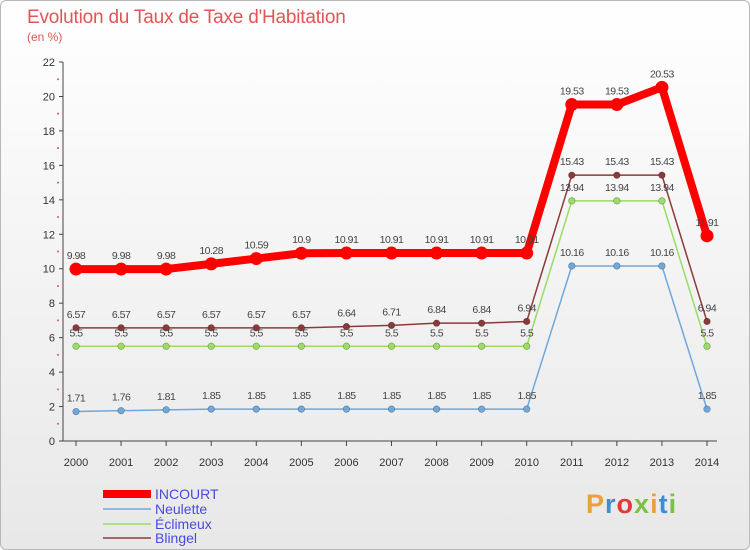 The width and height of the screenshot is (750, 550). I want to click on x-tick-label: 2013, so click(662, 463).